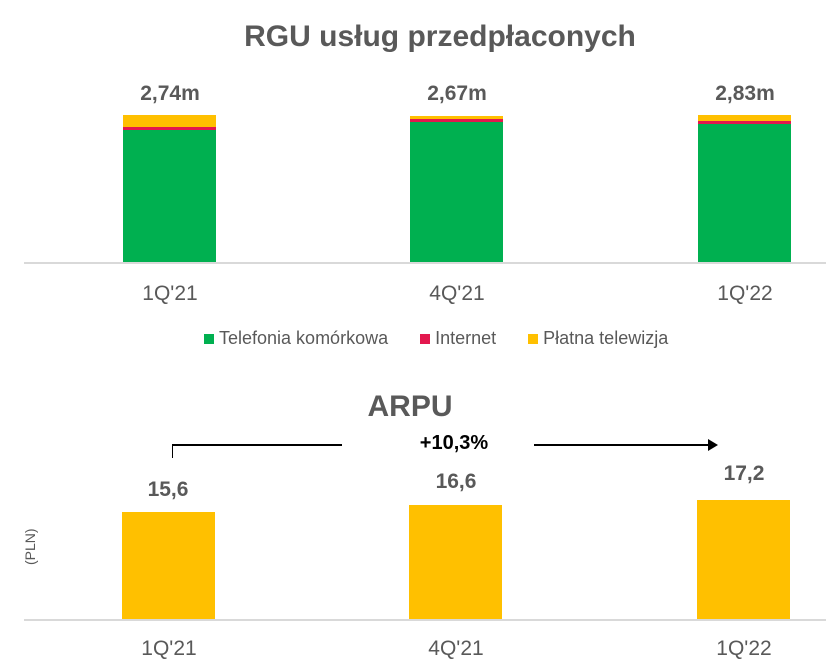 This screenshot has width=826, height=671. Describe the element at coordinates (744, 122) in the screenshot. I see `bar-internet-1q22` at that location.